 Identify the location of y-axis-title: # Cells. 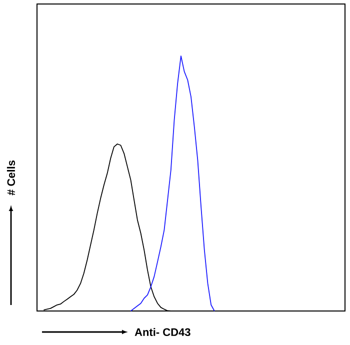
(11, 178).